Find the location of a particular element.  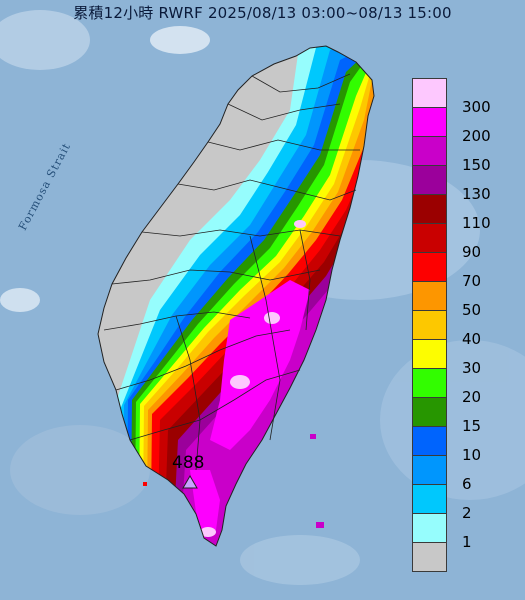

legend-label: 150 is located at coordinates (476, 165).